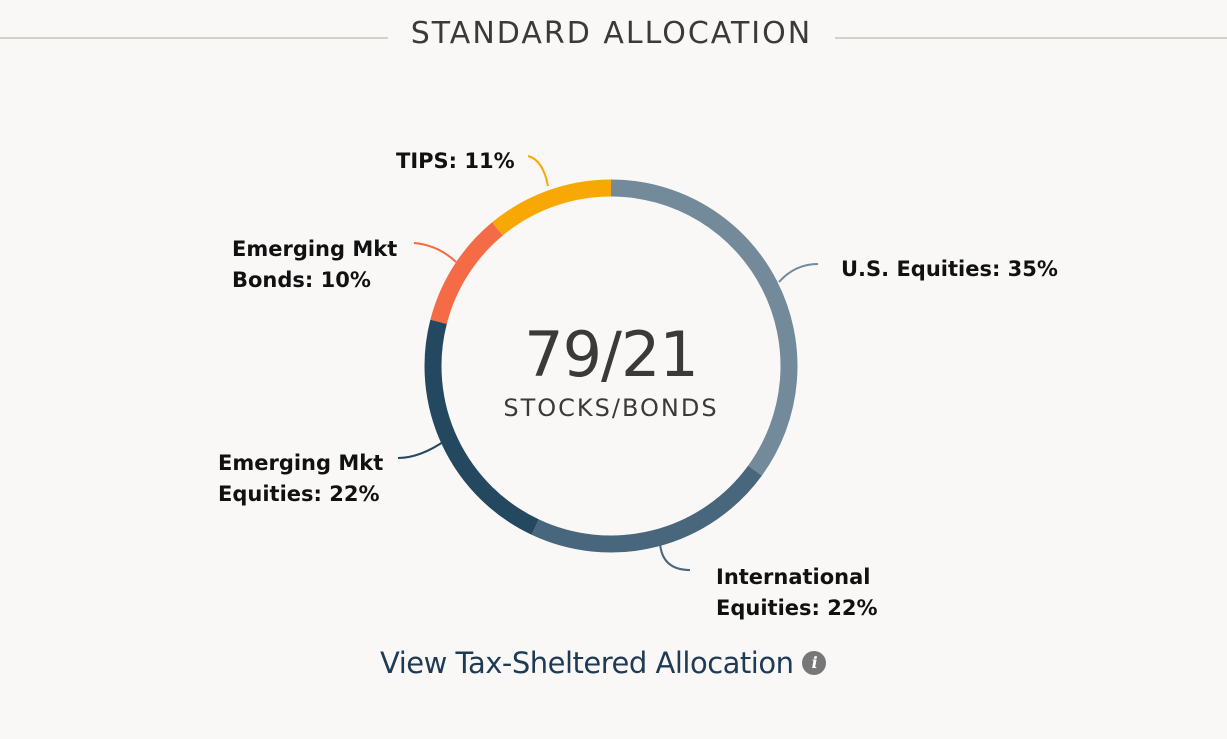 Image resolution: width=1227 pixels, height=739 pixels. Describe the element at coordinates (298, 494) in the screenshot. I see `label-emerging-mkt-equities-line-2: Equities: 22%` at that location.